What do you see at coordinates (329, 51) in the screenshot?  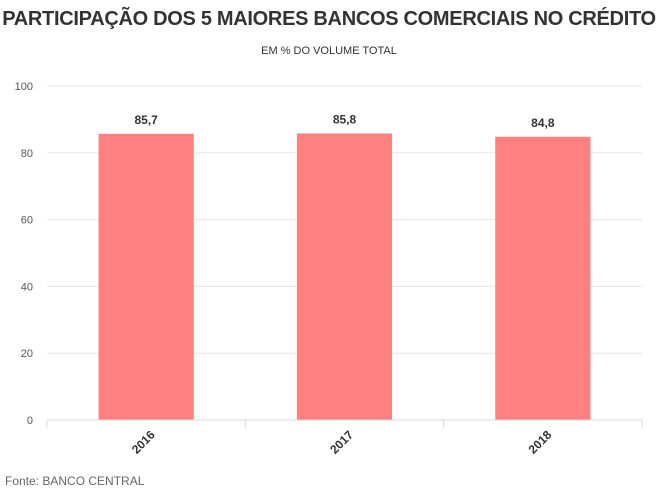 I see `chart-subtitle: EM % DO VOLUME TOTAL` at bounding box center [329, 51].